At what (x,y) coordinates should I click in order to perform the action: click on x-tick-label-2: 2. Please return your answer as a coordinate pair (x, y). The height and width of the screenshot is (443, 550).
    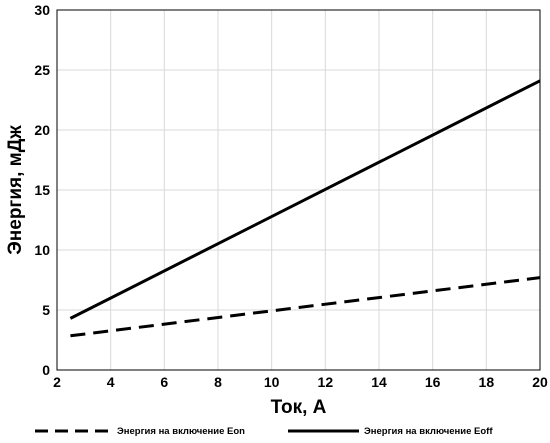
    Looking at the image, I should click on (57, 382).